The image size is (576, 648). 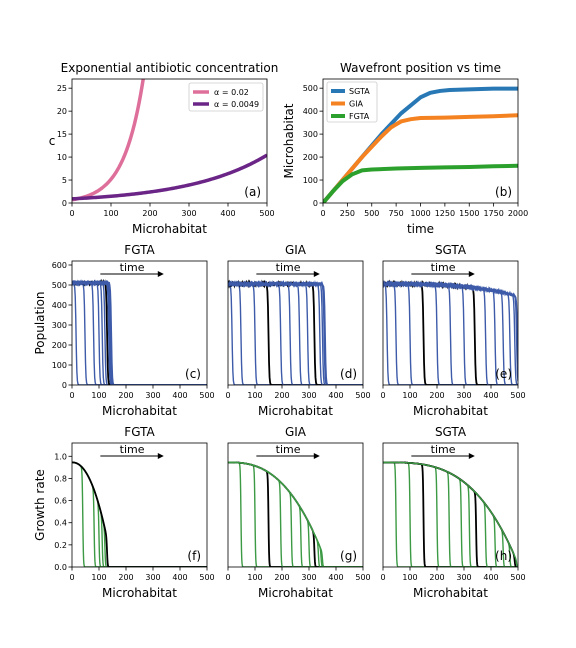 I want to click on series-line-fgta, so click(x=420, y=183).